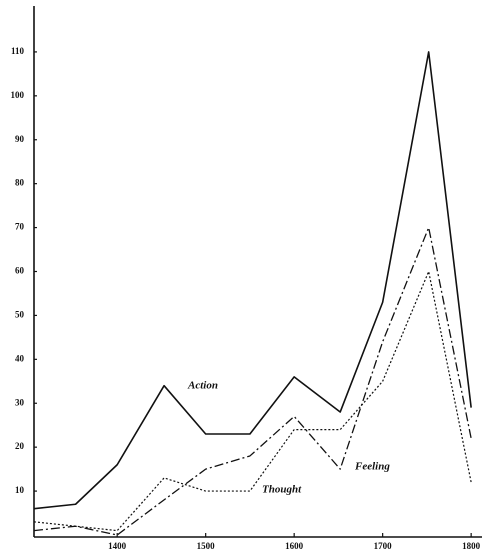 The width and height of the screenshot is (500, 560). I want to click on y-tick-label: 90, so click(20, 139).